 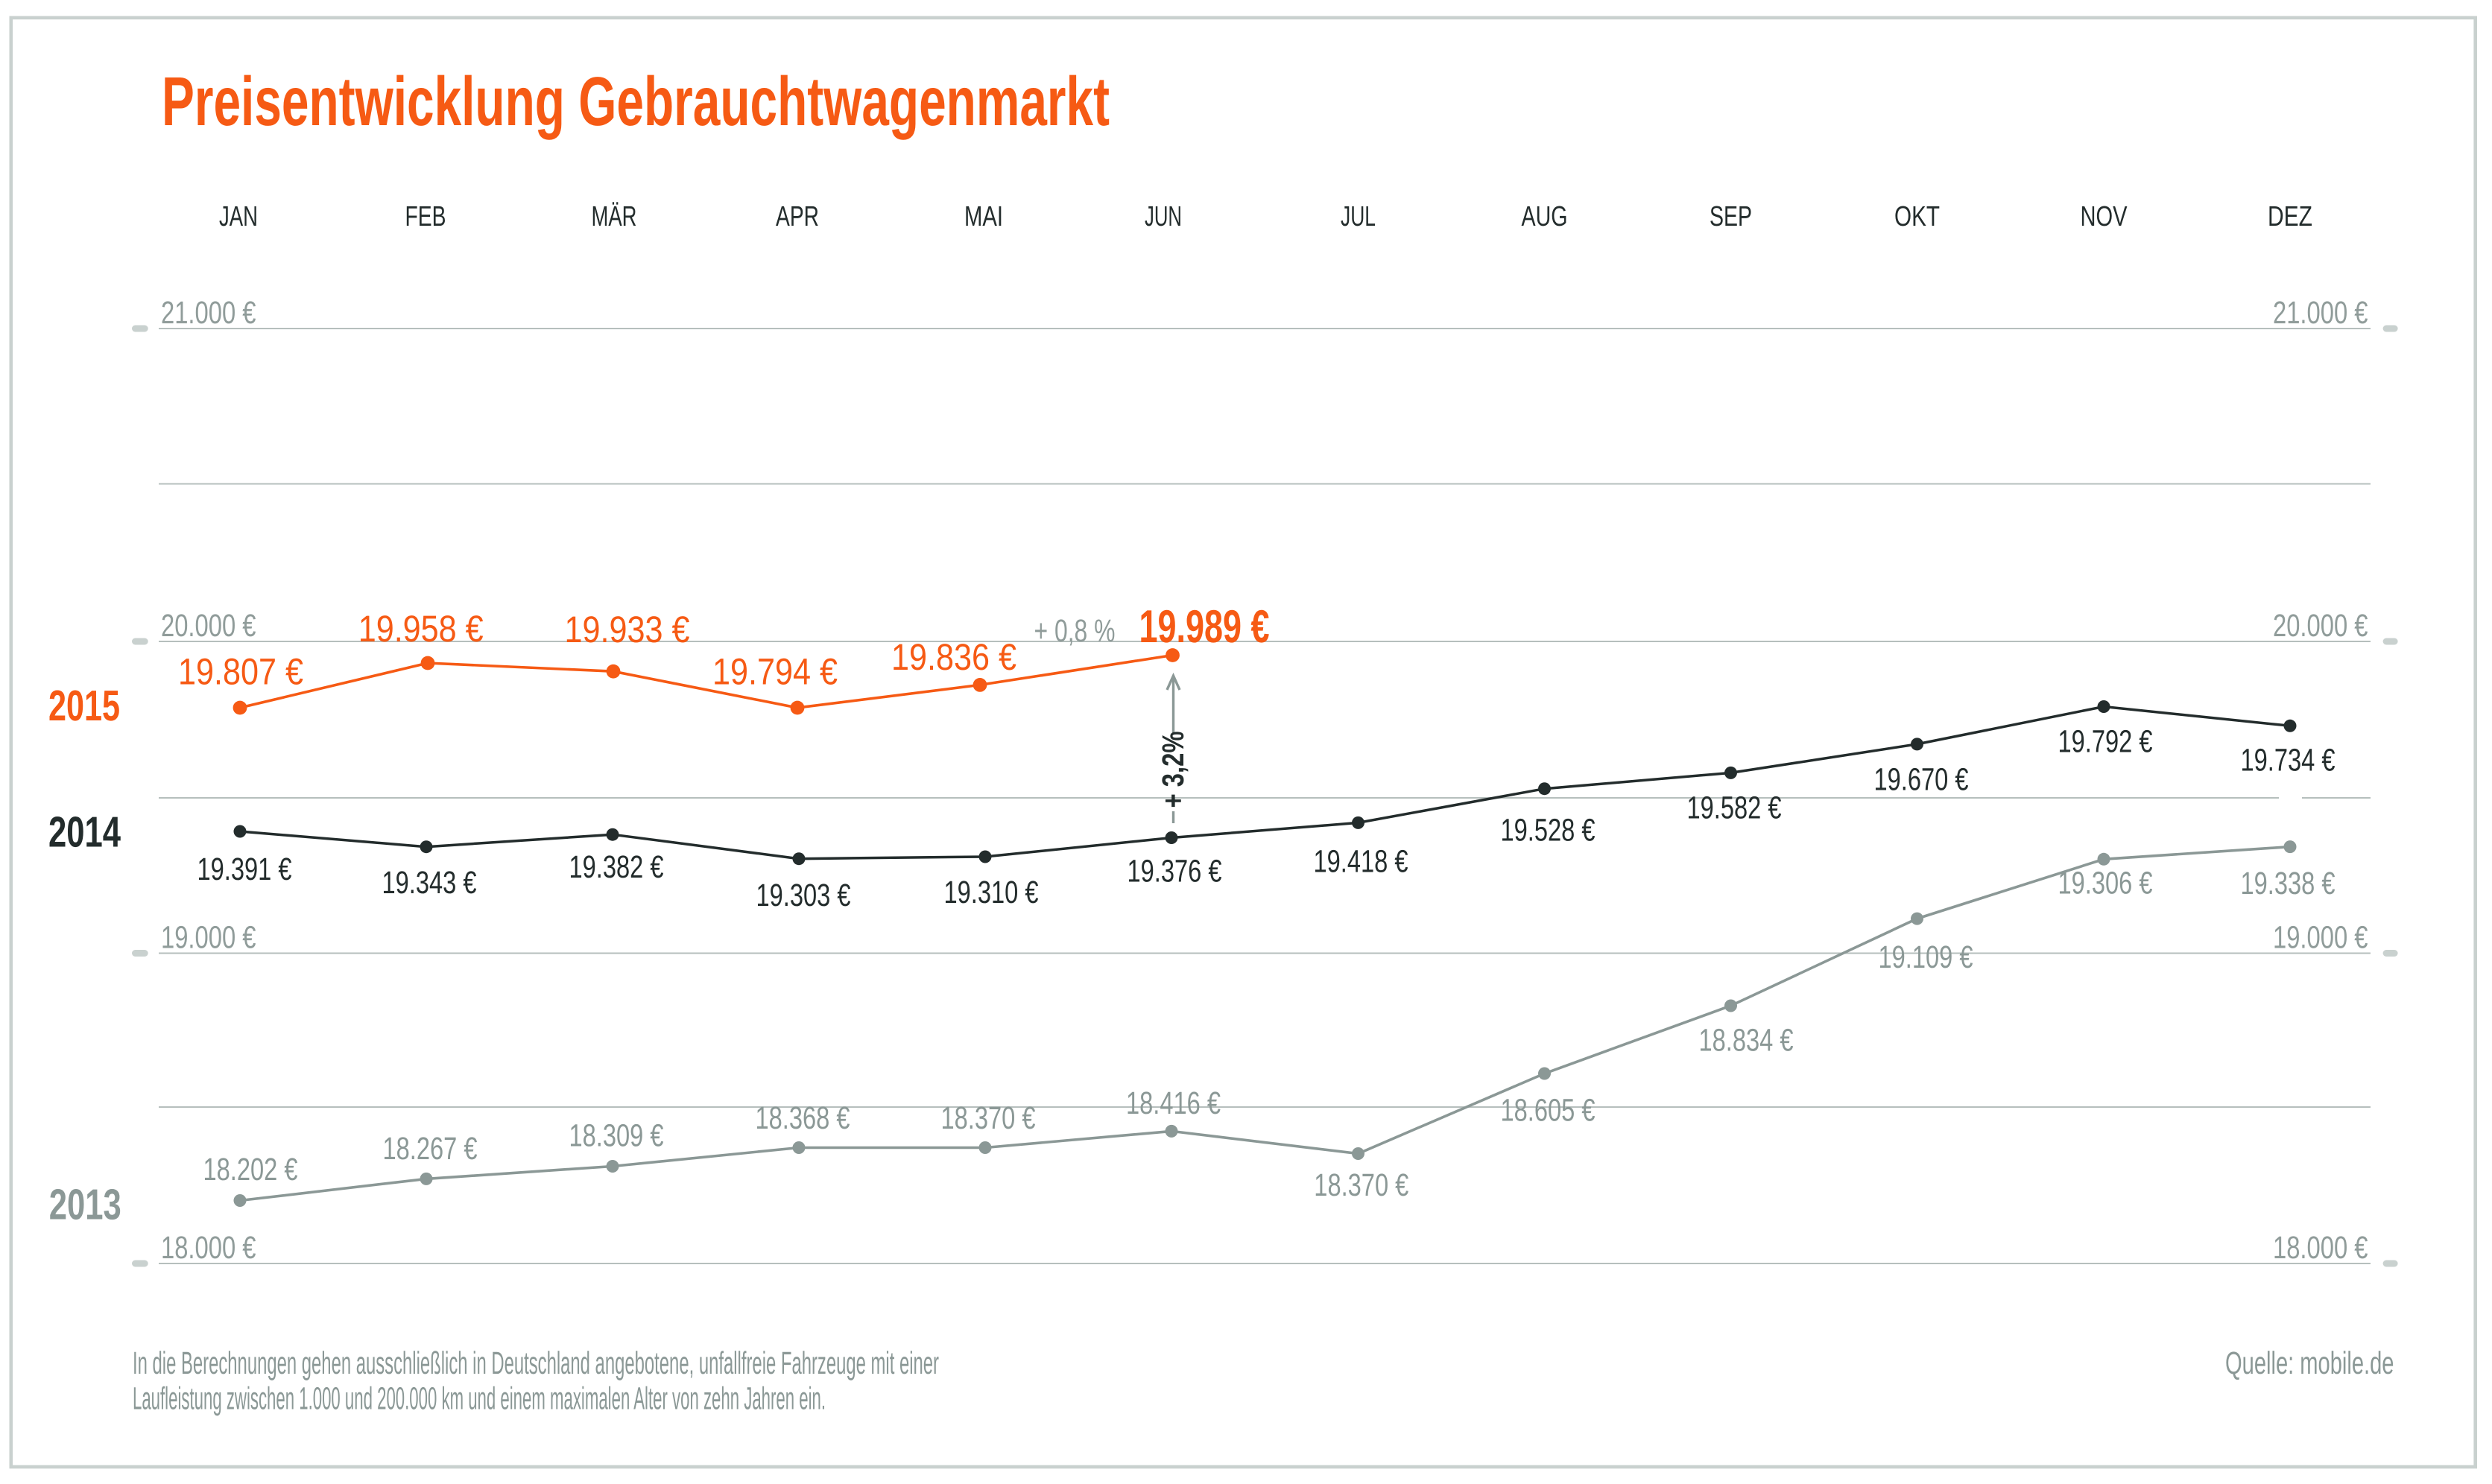 I want to click on svg-text: APR, so click(x=797, y=217).